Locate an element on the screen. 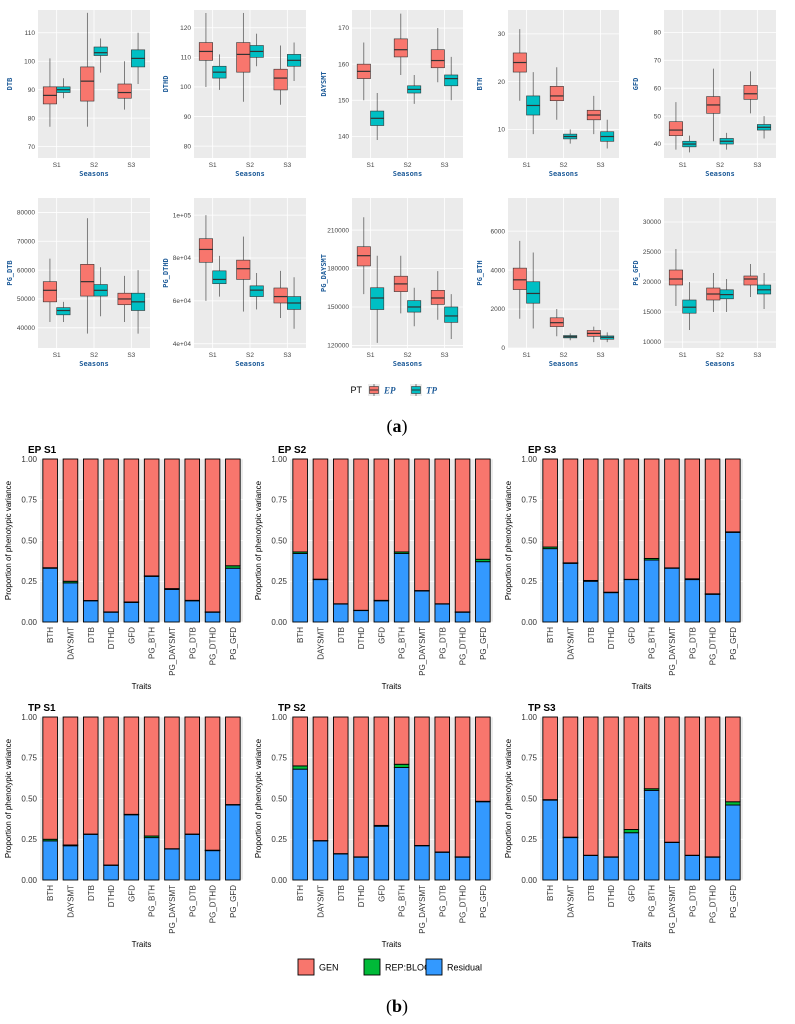  y-tick-label: 0.50 is located at coordinates (279, 798).